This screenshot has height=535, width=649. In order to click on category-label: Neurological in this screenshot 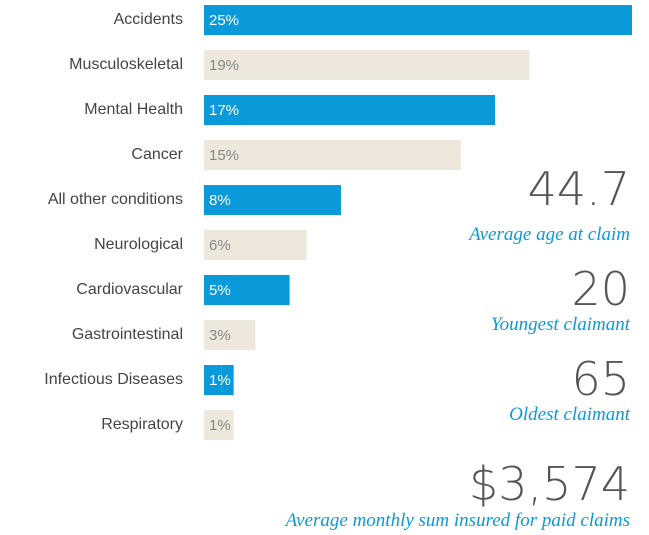, I will do `click(138, 244)`.